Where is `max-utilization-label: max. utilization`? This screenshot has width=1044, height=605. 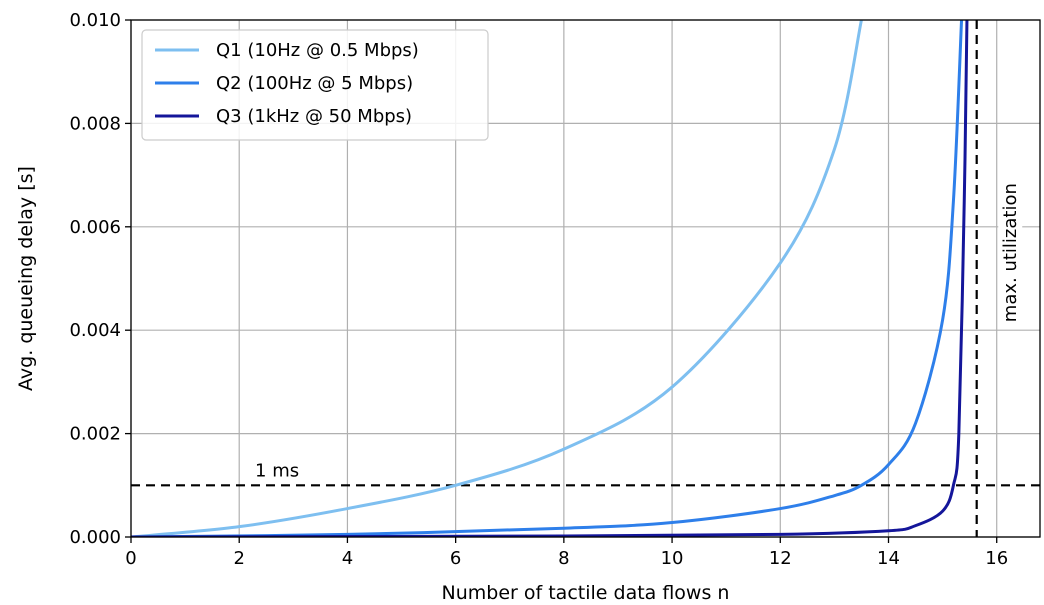 max-utilization-label: max. utilization is located at coordinates (1010, 252).